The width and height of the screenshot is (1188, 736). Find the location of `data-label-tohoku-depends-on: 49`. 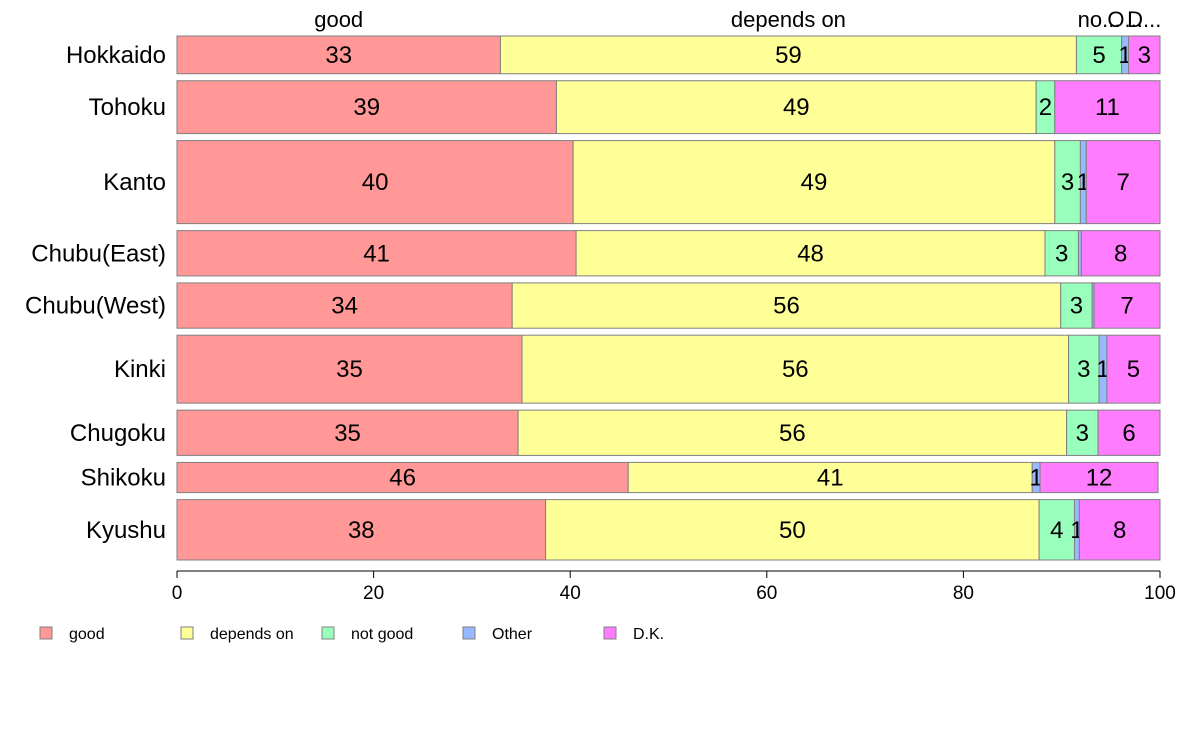

data-label-tohoku-depends-on: 49 is located at coordinates (796, 107).